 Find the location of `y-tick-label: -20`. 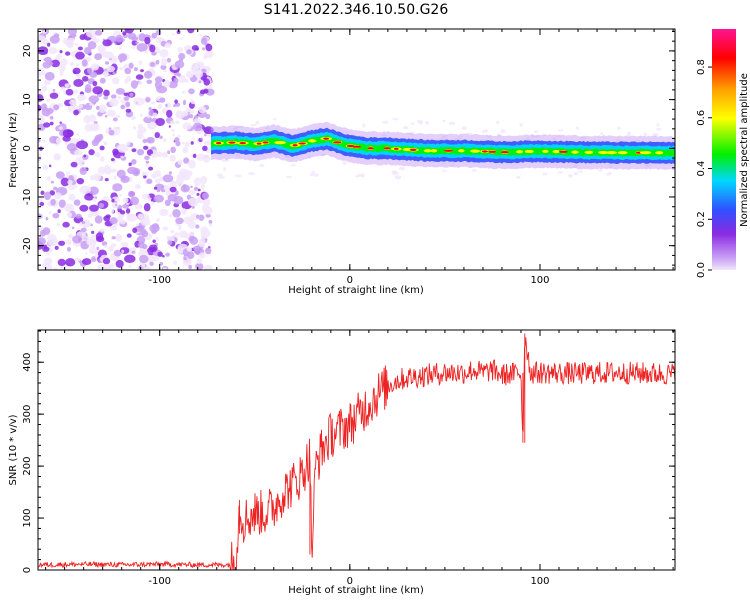

y-tick-label: -20 is located at coordinates (27, 245).